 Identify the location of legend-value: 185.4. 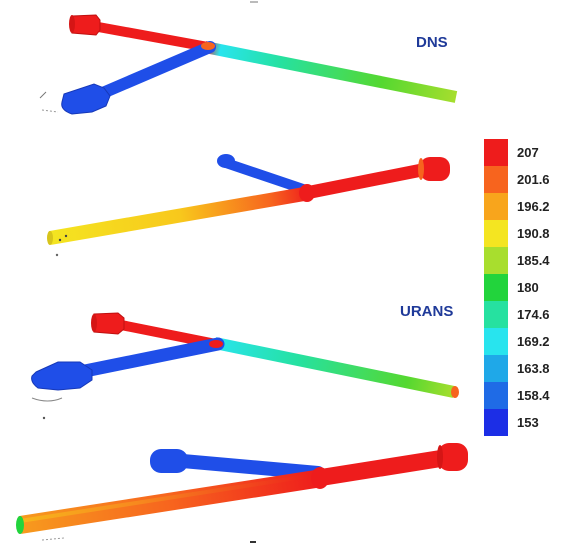
(533, 260).